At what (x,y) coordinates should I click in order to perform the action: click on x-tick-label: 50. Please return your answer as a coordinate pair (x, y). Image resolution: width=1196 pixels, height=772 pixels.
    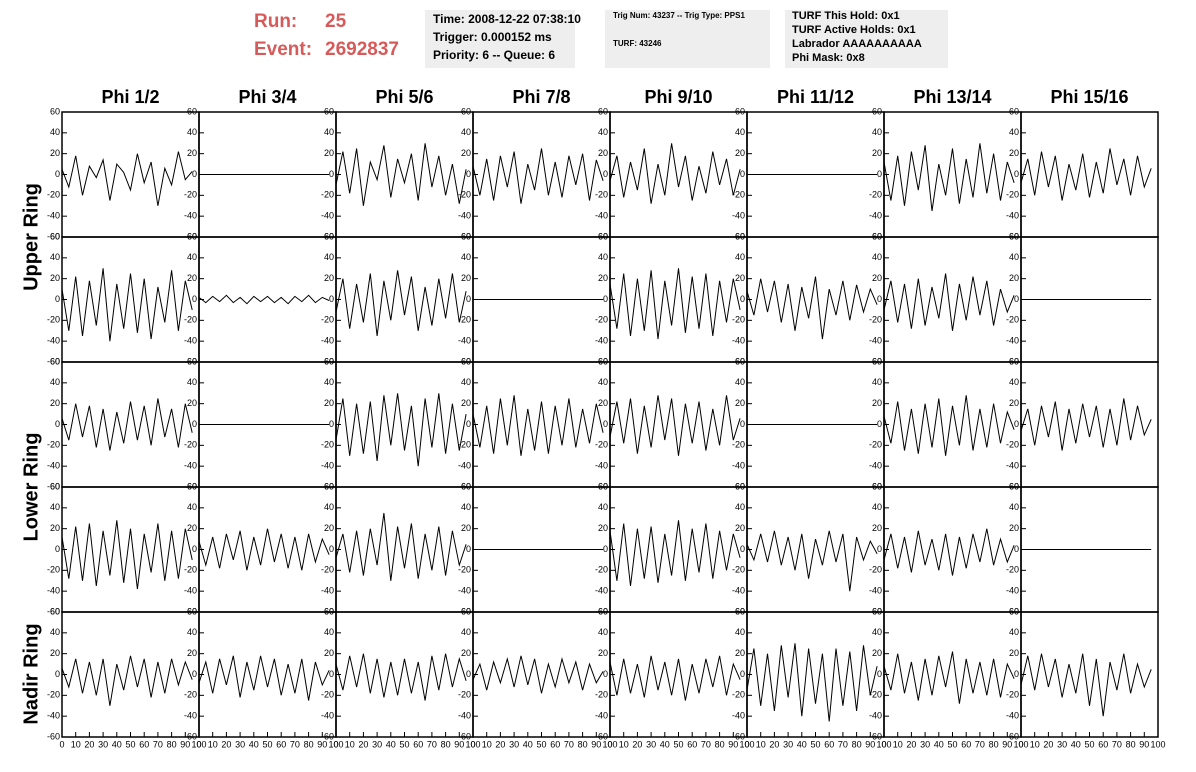
    Looking at the image, I should click on (952, 744).